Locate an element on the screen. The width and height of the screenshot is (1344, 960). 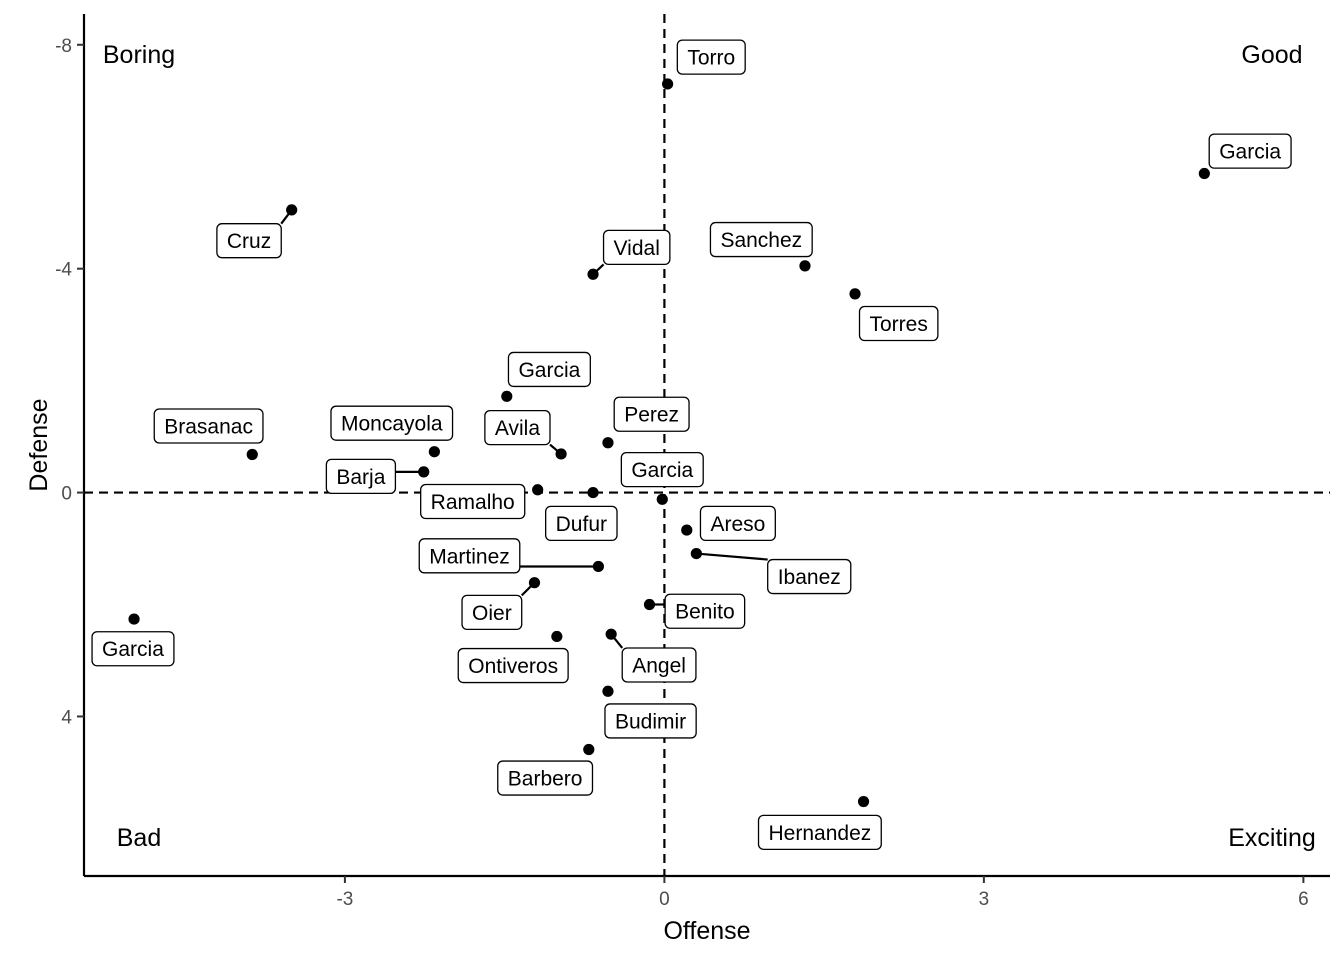
point-label: Perez is located at coordinates (651, 415).